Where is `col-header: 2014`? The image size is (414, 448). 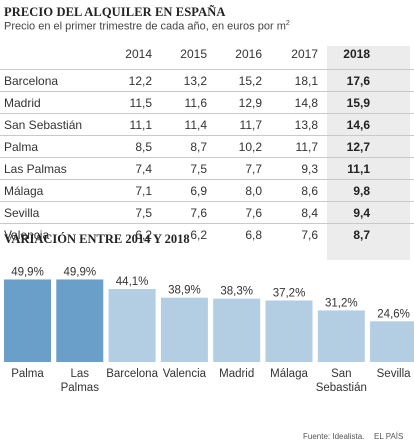
col-header: 2014 is located at coordinates (138, 54).